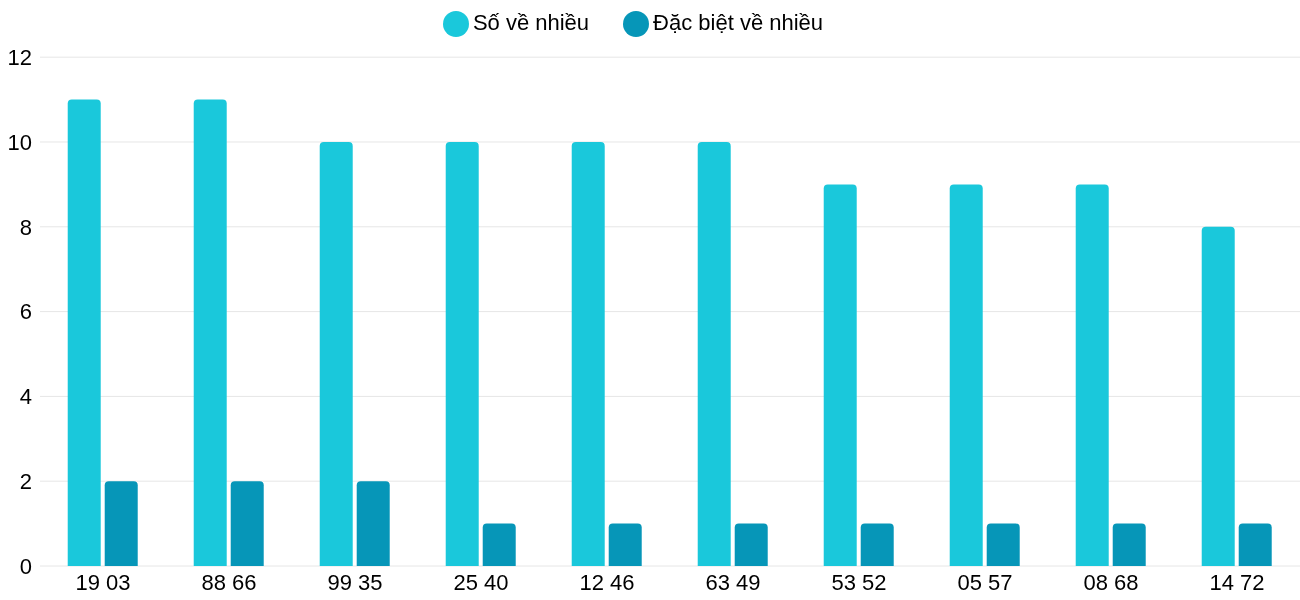  Describe the element at coordinates (607, 582) in the screenshot. I see `x-tick-label: 12 46` at that location.